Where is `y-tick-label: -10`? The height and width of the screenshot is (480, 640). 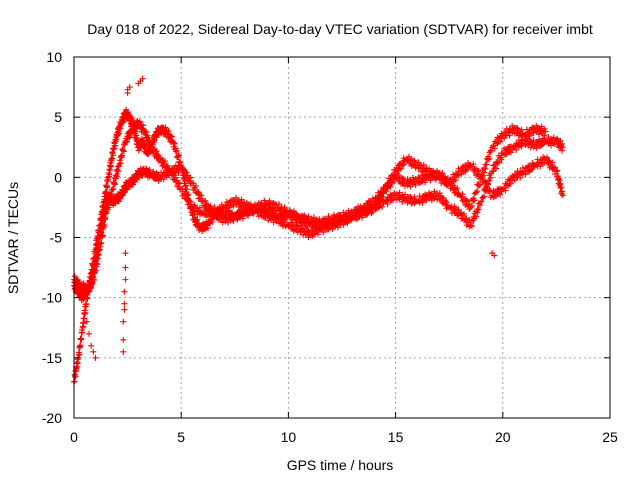
y-tick-label: -10 is located at coordinates (52, 298).